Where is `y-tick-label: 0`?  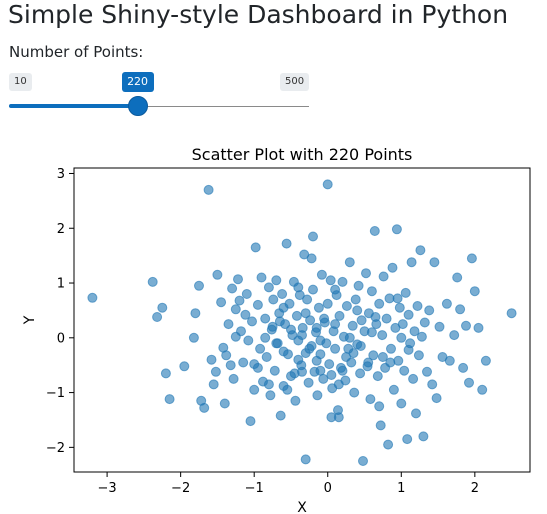 y-tick-label: 0 is located at coordinates (61, 338).